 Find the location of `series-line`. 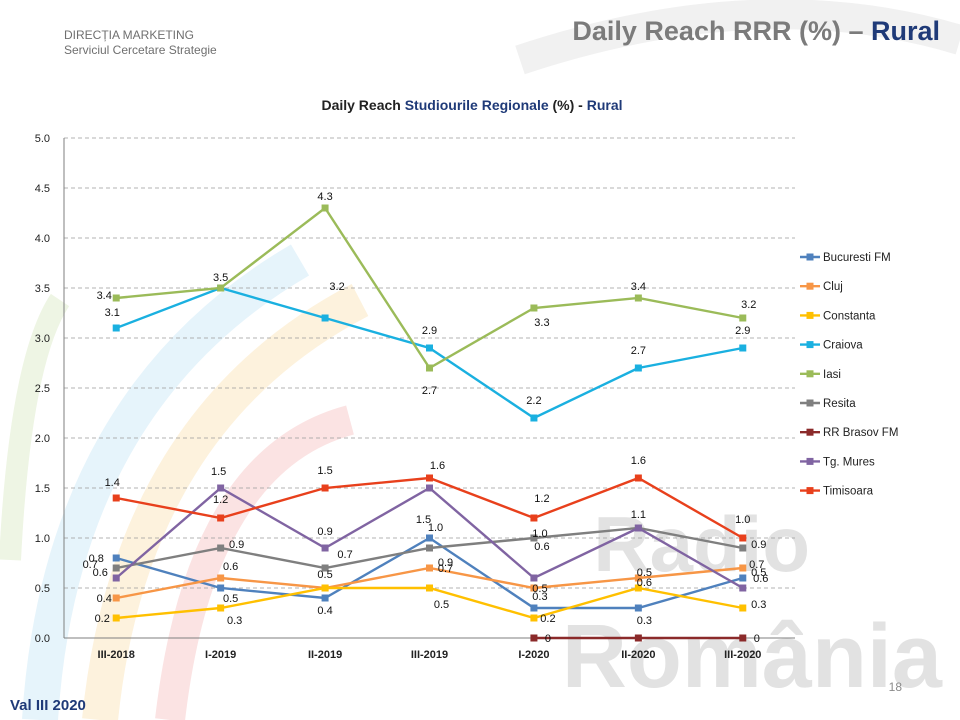

series-line is located at coordinates (429, 353).